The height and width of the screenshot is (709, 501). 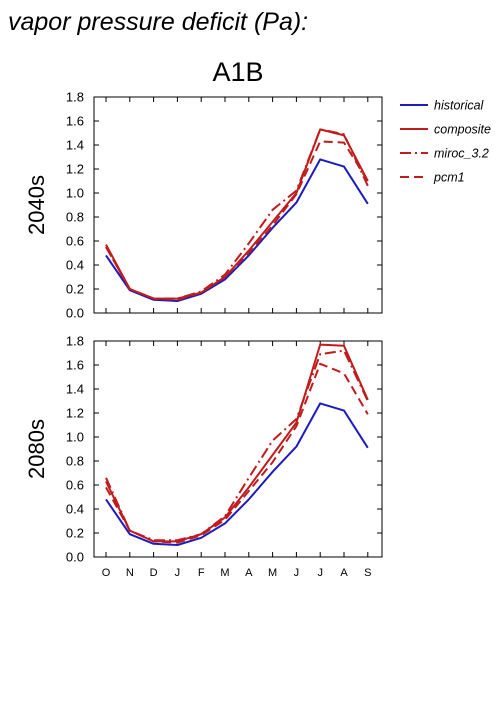 What do you see at coordinates (154, 573) in the screenshot?
I see `x-tick-label: D` at bounding box center [154, 573].